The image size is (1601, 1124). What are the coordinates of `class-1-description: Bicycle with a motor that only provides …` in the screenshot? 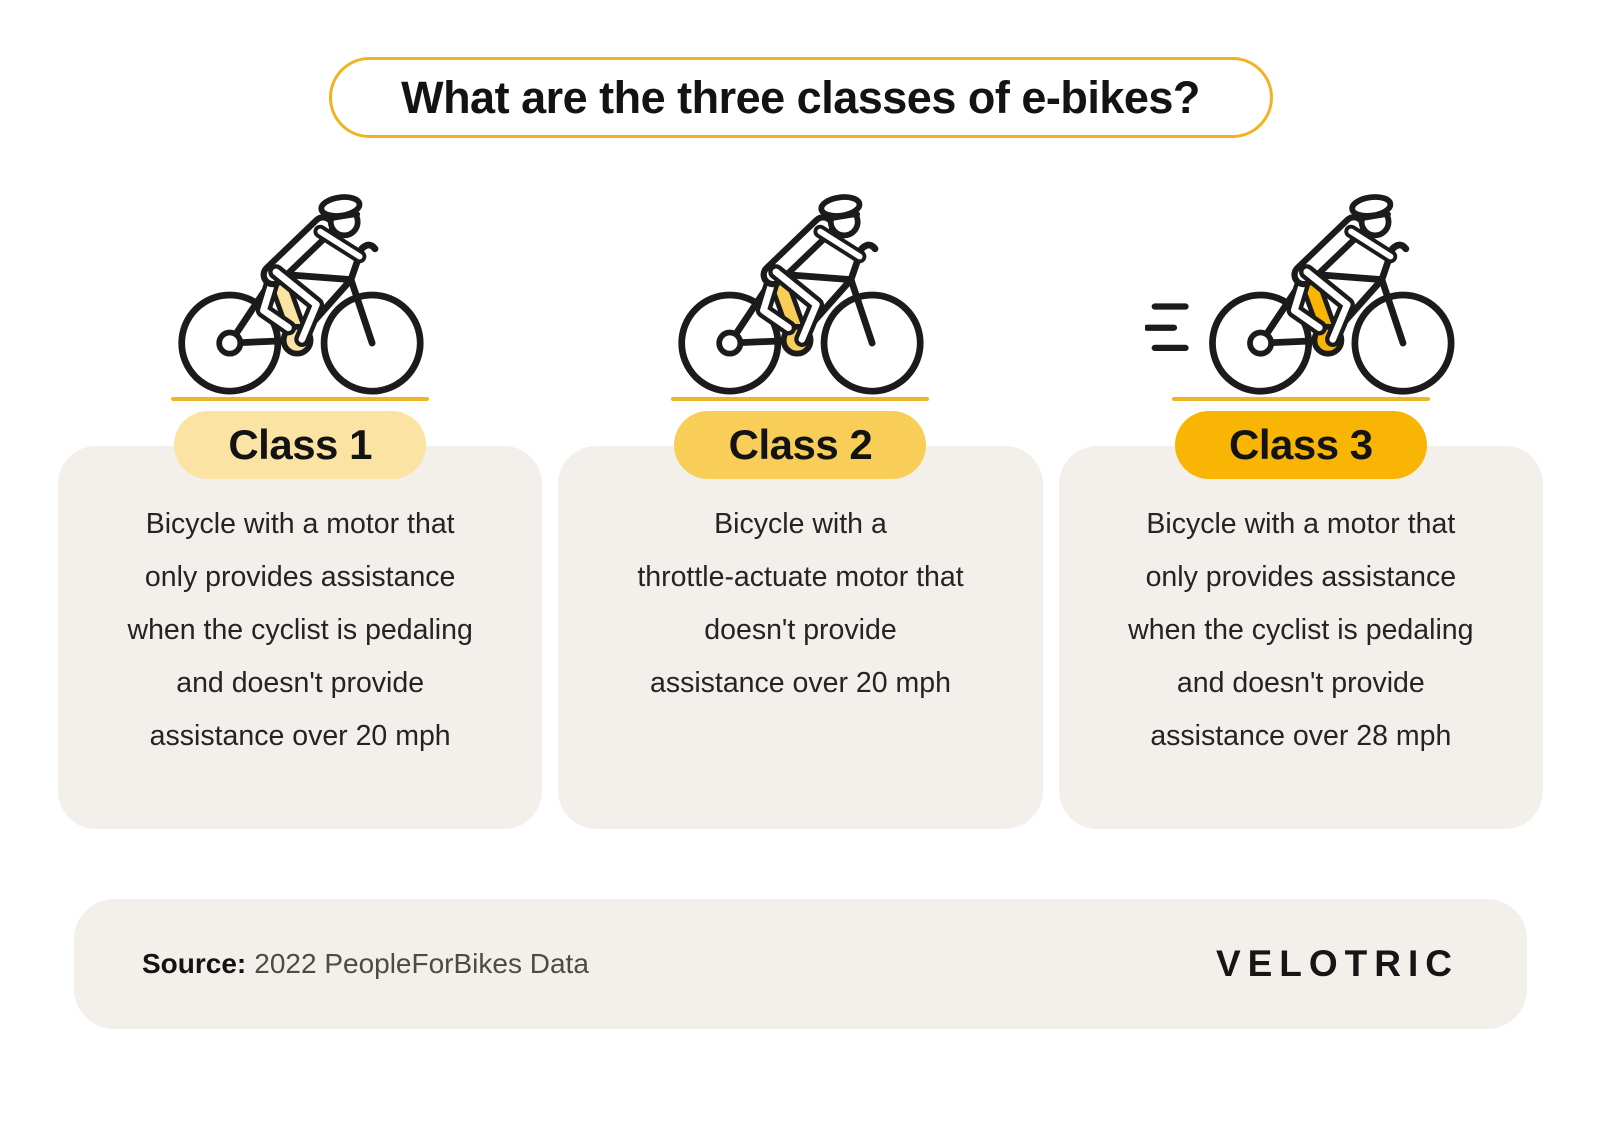 It's located at (300, 629).